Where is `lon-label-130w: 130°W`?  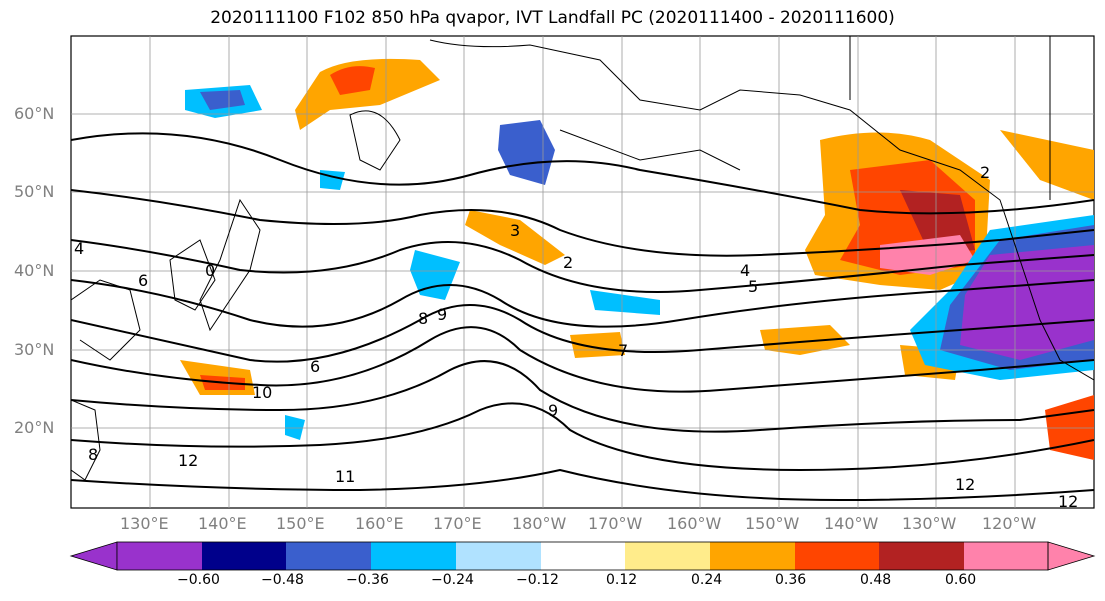 lon-label-130w: 130°W is located at coordinates (929, 523).